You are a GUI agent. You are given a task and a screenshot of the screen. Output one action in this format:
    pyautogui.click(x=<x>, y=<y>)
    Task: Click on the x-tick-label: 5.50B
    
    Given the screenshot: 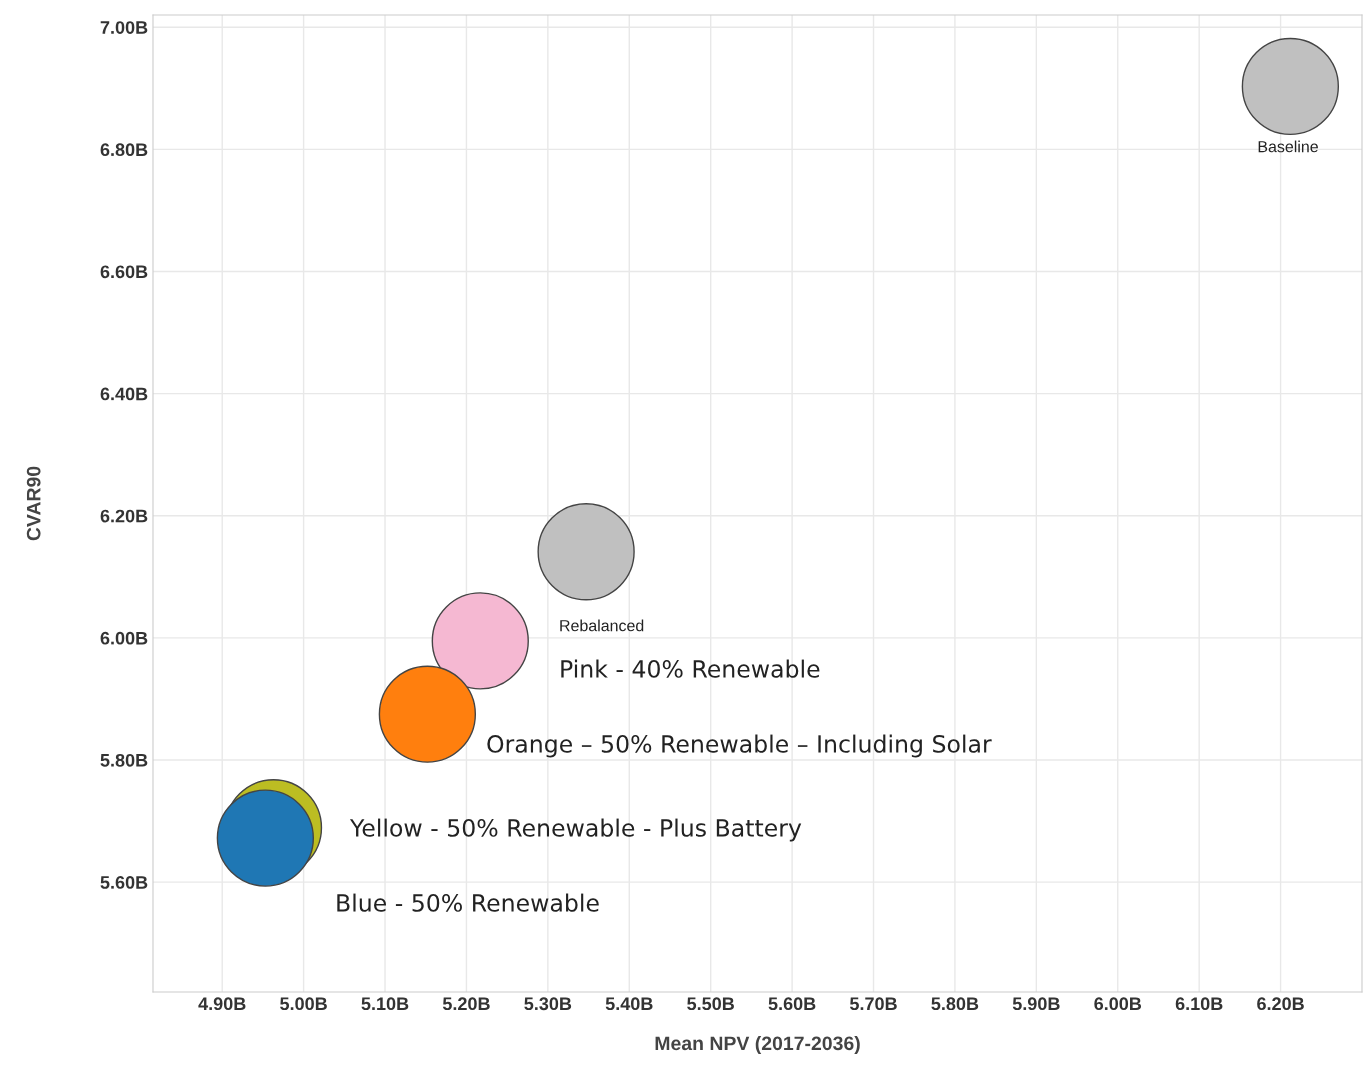 What is the action you would take?
    pyautogui.click(x=710, y=1004)
    